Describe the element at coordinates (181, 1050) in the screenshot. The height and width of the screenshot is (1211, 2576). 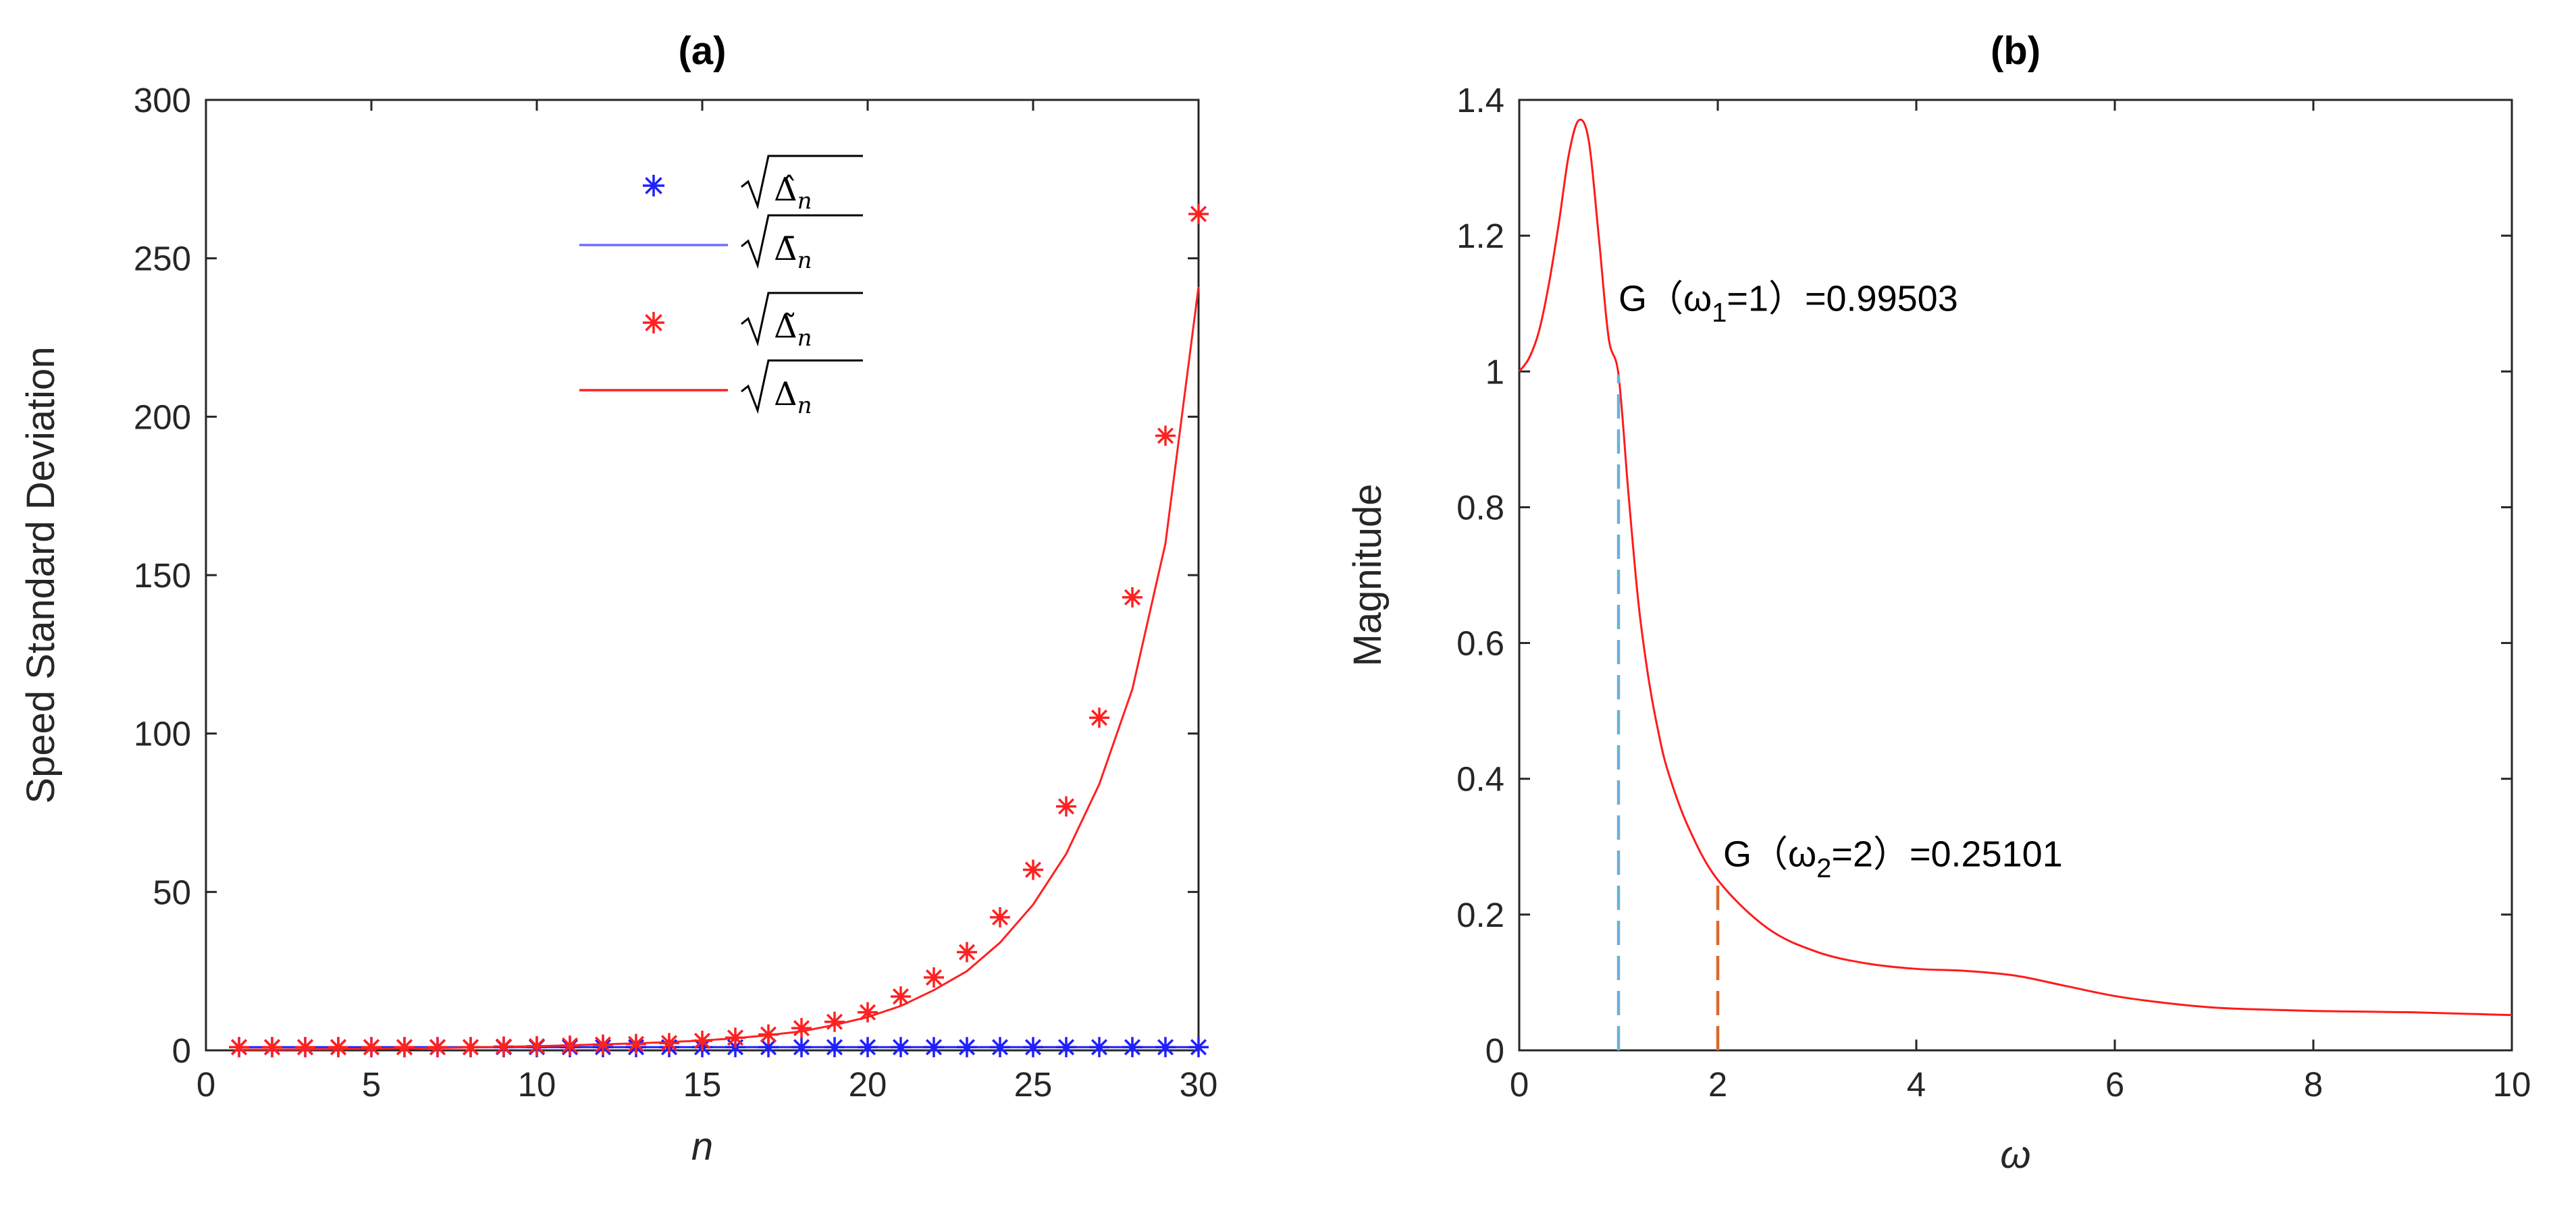
I see `panel-a-ytick-label: 0` at that location.